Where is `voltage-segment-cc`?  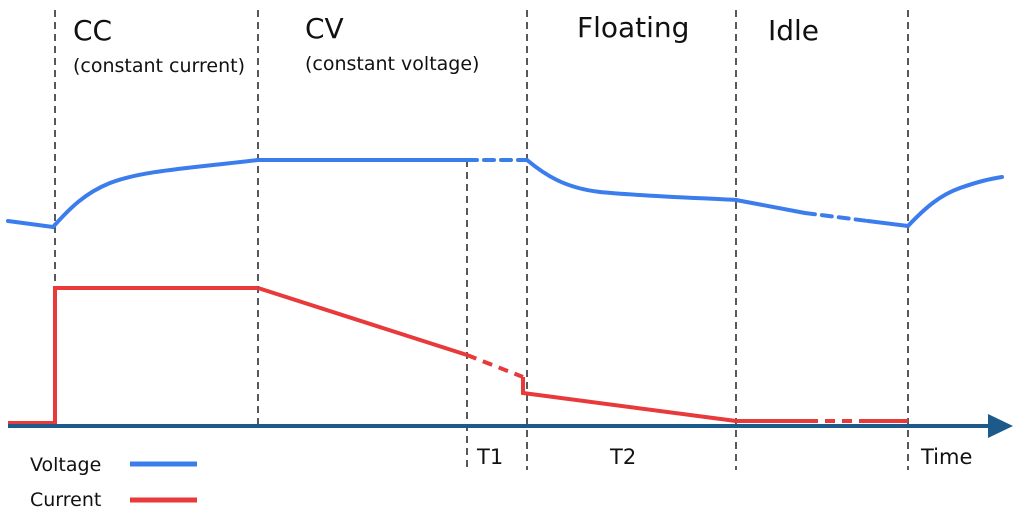 voltage-segment-cc is located at coordinates (133, 194).